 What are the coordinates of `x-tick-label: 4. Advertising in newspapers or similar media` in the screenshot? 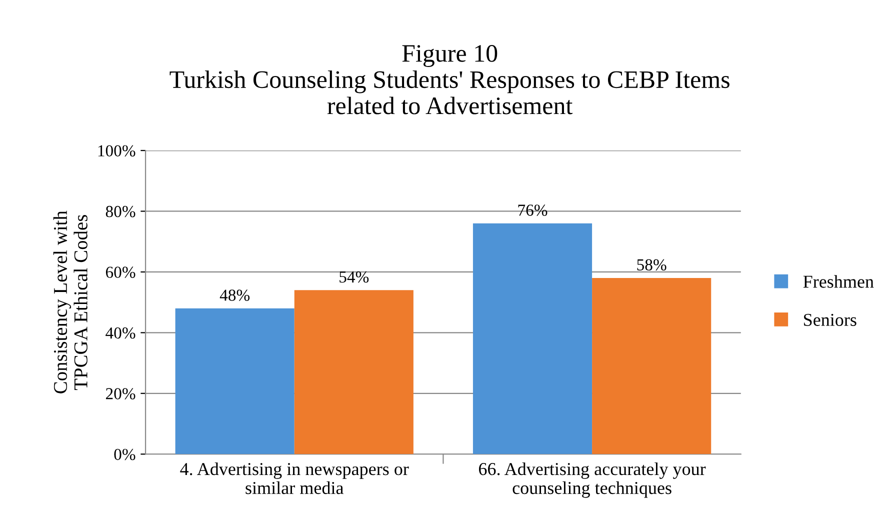 It's located at (294, 478).